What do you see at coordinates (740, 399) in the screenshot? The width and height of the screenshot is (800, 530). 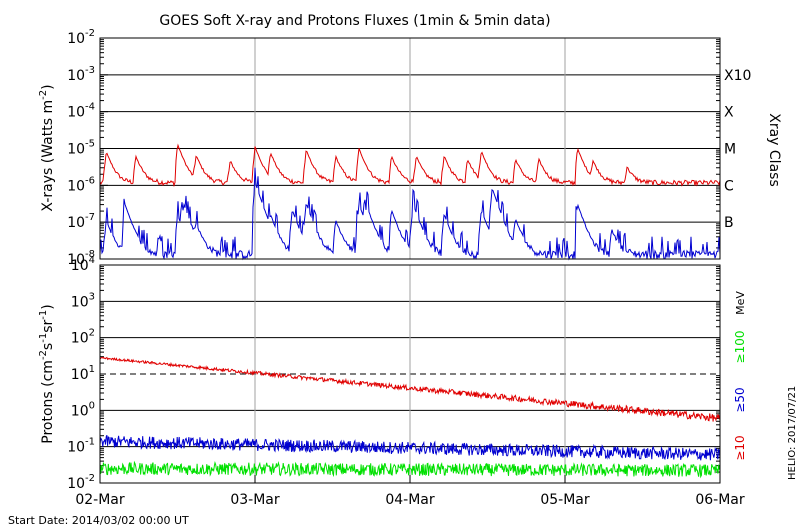 I see `legend-ge50: ≥50` at bounding box center [740, 399].